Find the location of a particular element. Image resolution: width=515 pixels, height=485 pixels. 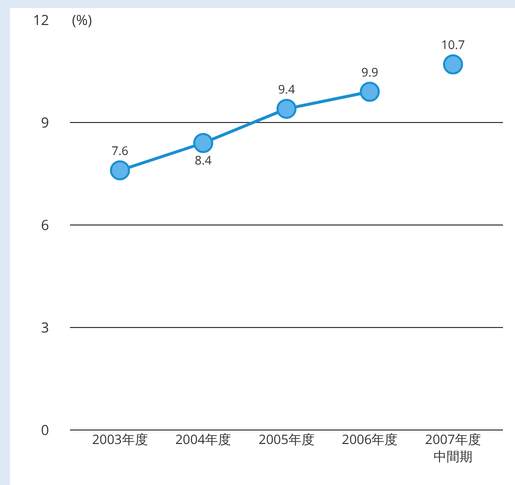

data-label: 7.6 is located at coordinates (120, 151).